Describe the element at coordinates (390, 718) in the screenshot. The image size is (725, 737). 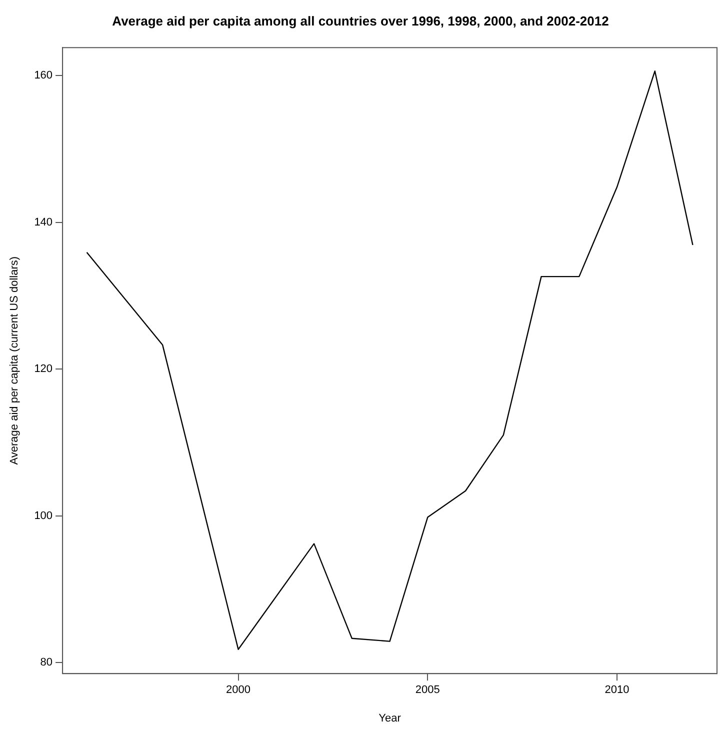
I see `x-axis-title: Year` at that location.